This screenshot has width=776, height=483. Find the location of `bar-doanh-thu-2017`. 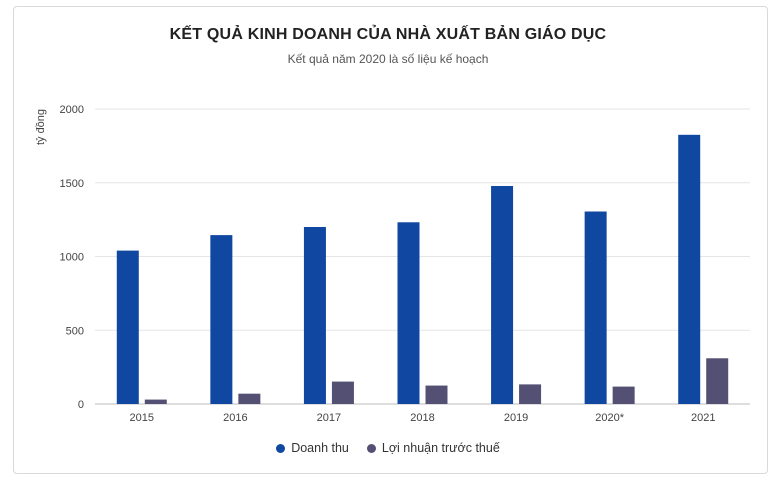

bar-doanh-thu-2017 is located at coordinates (314, 315).